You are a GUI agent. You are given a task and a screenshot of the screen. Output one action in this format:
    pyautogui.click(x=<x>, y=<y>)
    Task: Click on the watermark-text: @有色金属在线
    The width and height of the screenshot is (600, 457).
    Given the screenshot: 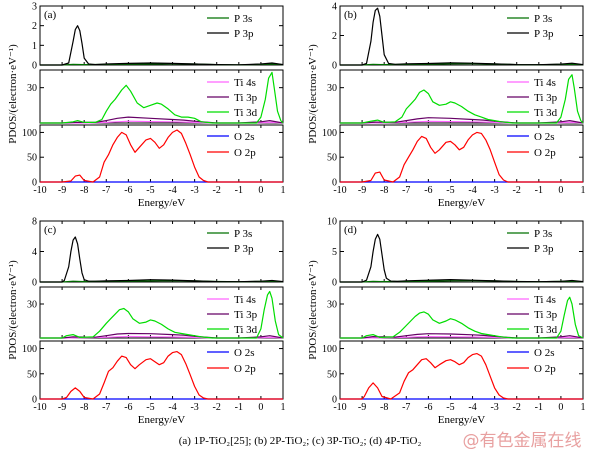 What is the action you would take?
    pyautogui.click(x=522, y=441)
    